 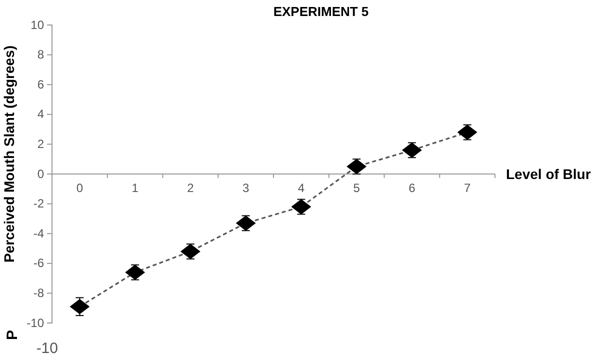 What do you see at coordinates (246, 188) in the screenshot?
I see `x-tick-label: 3` at bounding box center [246, 188].